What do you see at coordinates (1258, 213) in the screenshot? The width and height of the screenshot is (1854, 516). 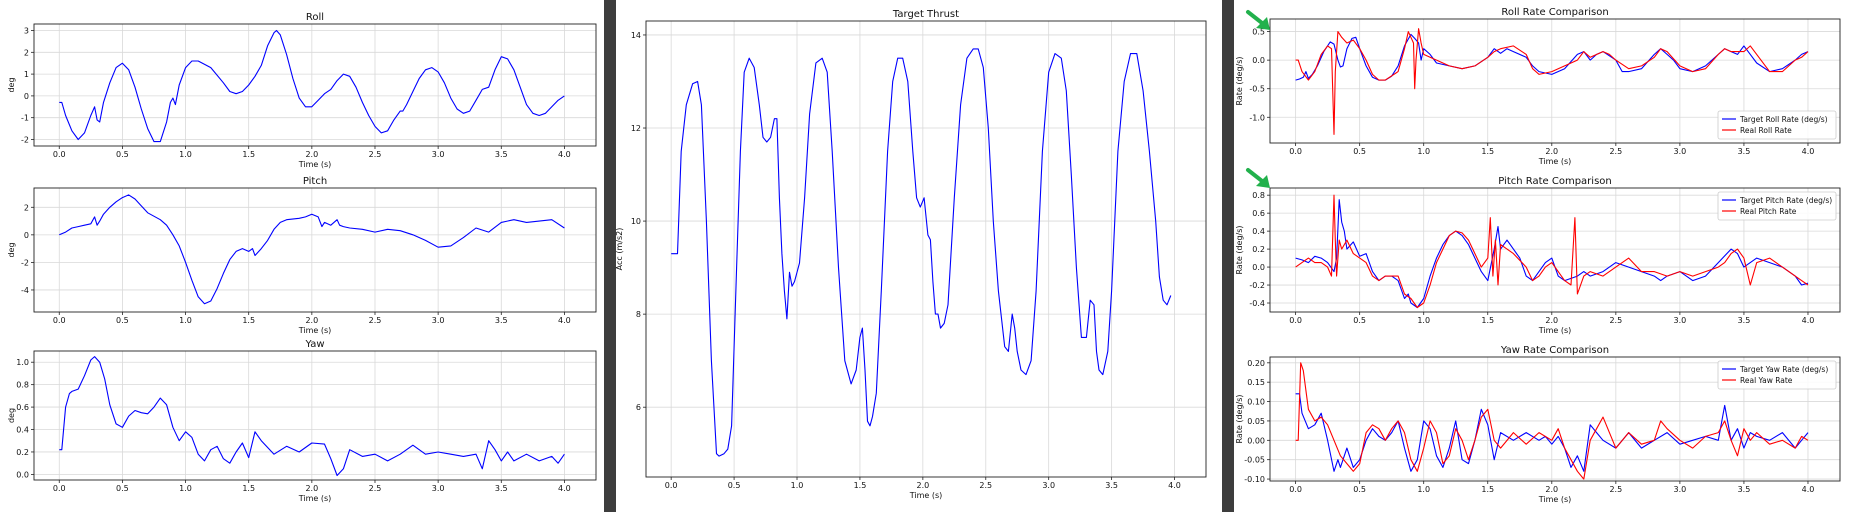 I see `y-tick-label: 0.6` at bounding box center [1258, 213].